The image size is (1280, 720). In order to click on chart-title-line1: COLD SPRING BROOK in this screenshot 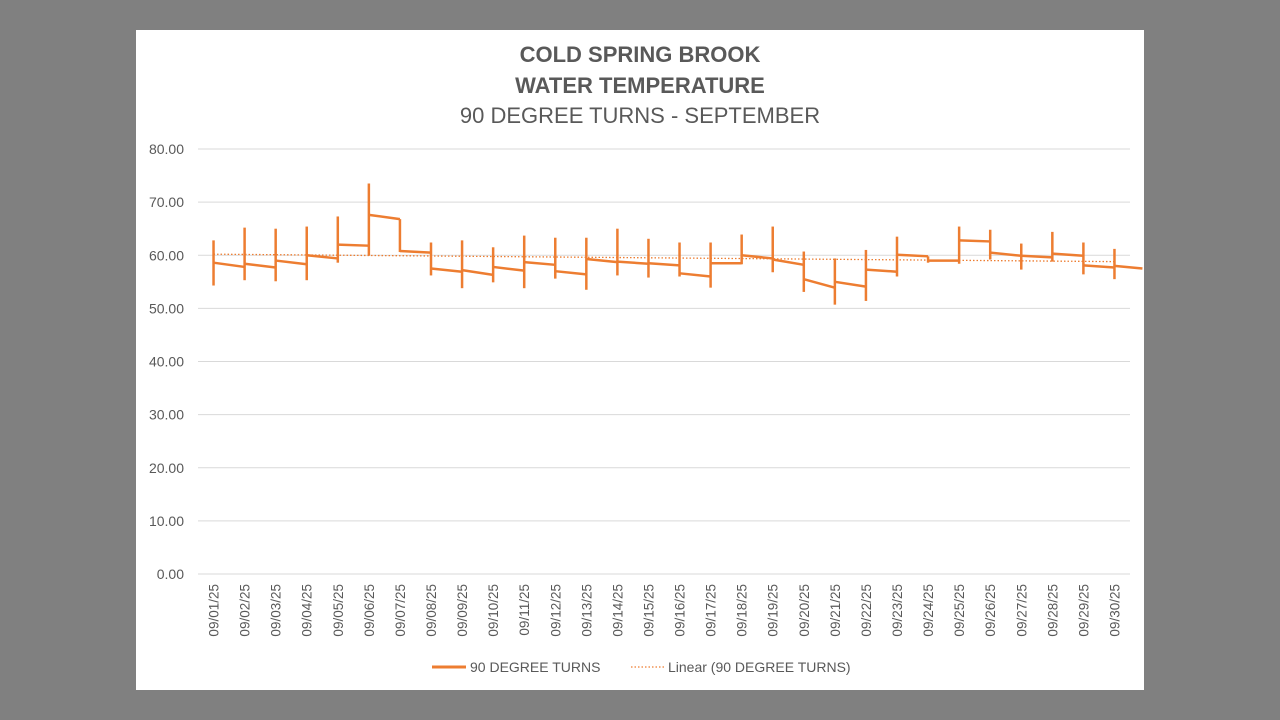, I will do `click(640, 54)`.